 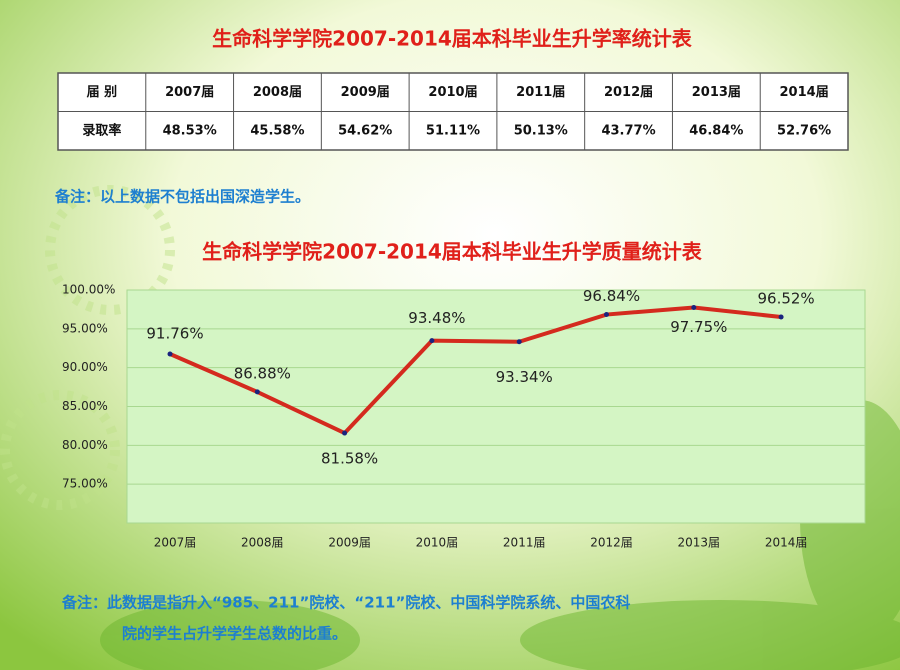 I want to click on x-tick-label: 2007届, so click(x=175, y=543).